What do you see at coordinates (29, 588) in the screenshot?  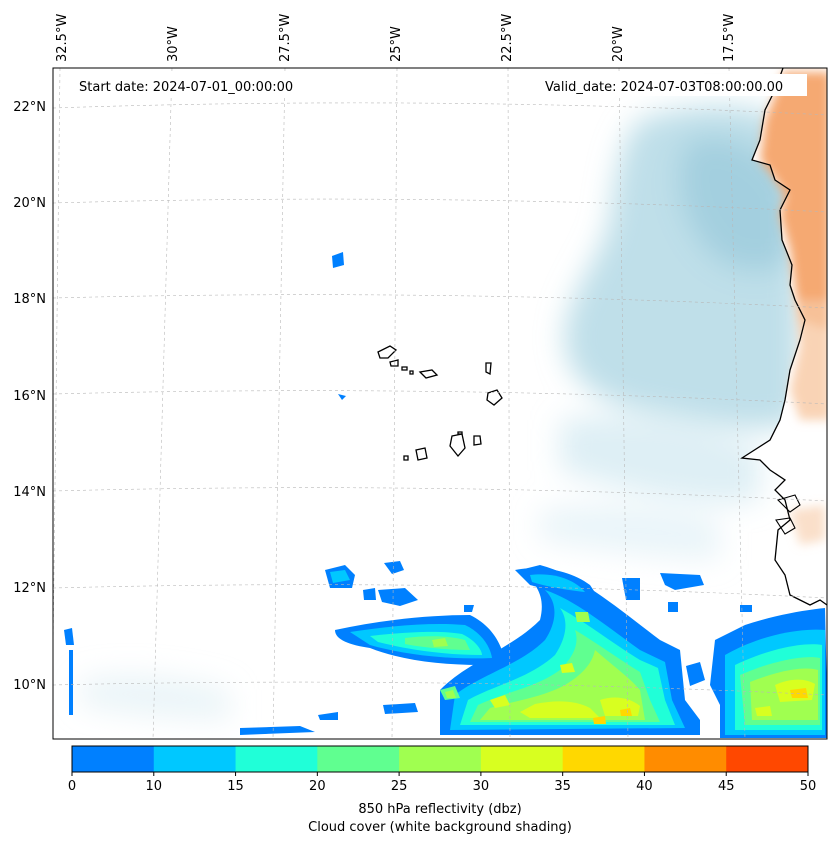 I see `lat-label-12n: 12°N` at bounding box center [29, 588].